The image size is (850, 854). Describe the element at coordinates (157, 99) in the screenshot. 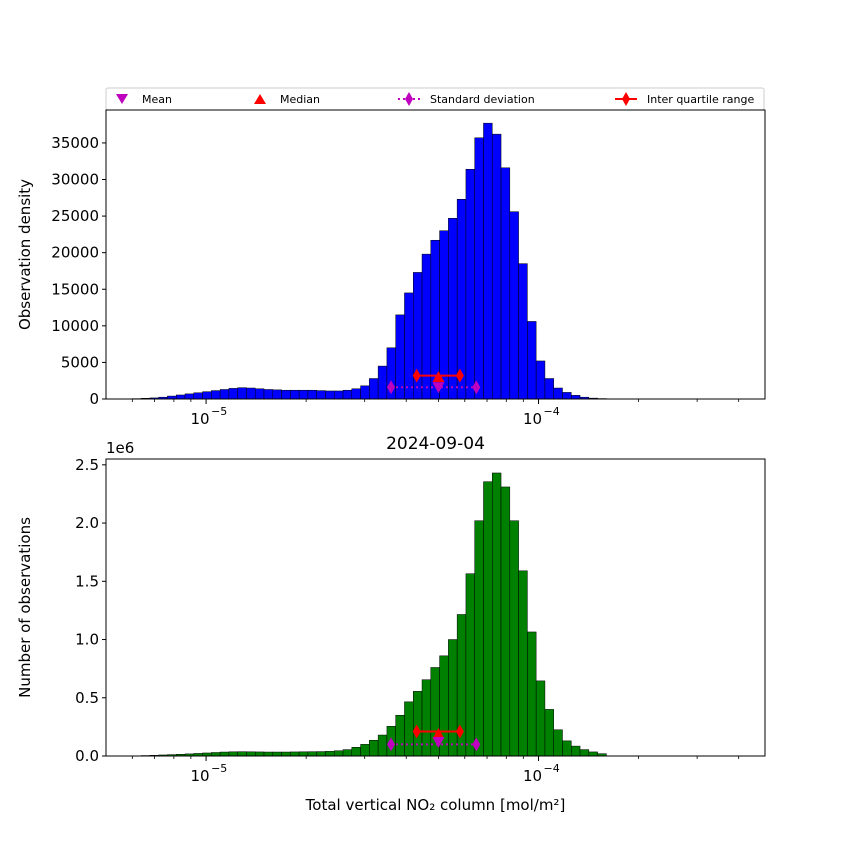

I see `legend-label-mean: Mean` at that location.